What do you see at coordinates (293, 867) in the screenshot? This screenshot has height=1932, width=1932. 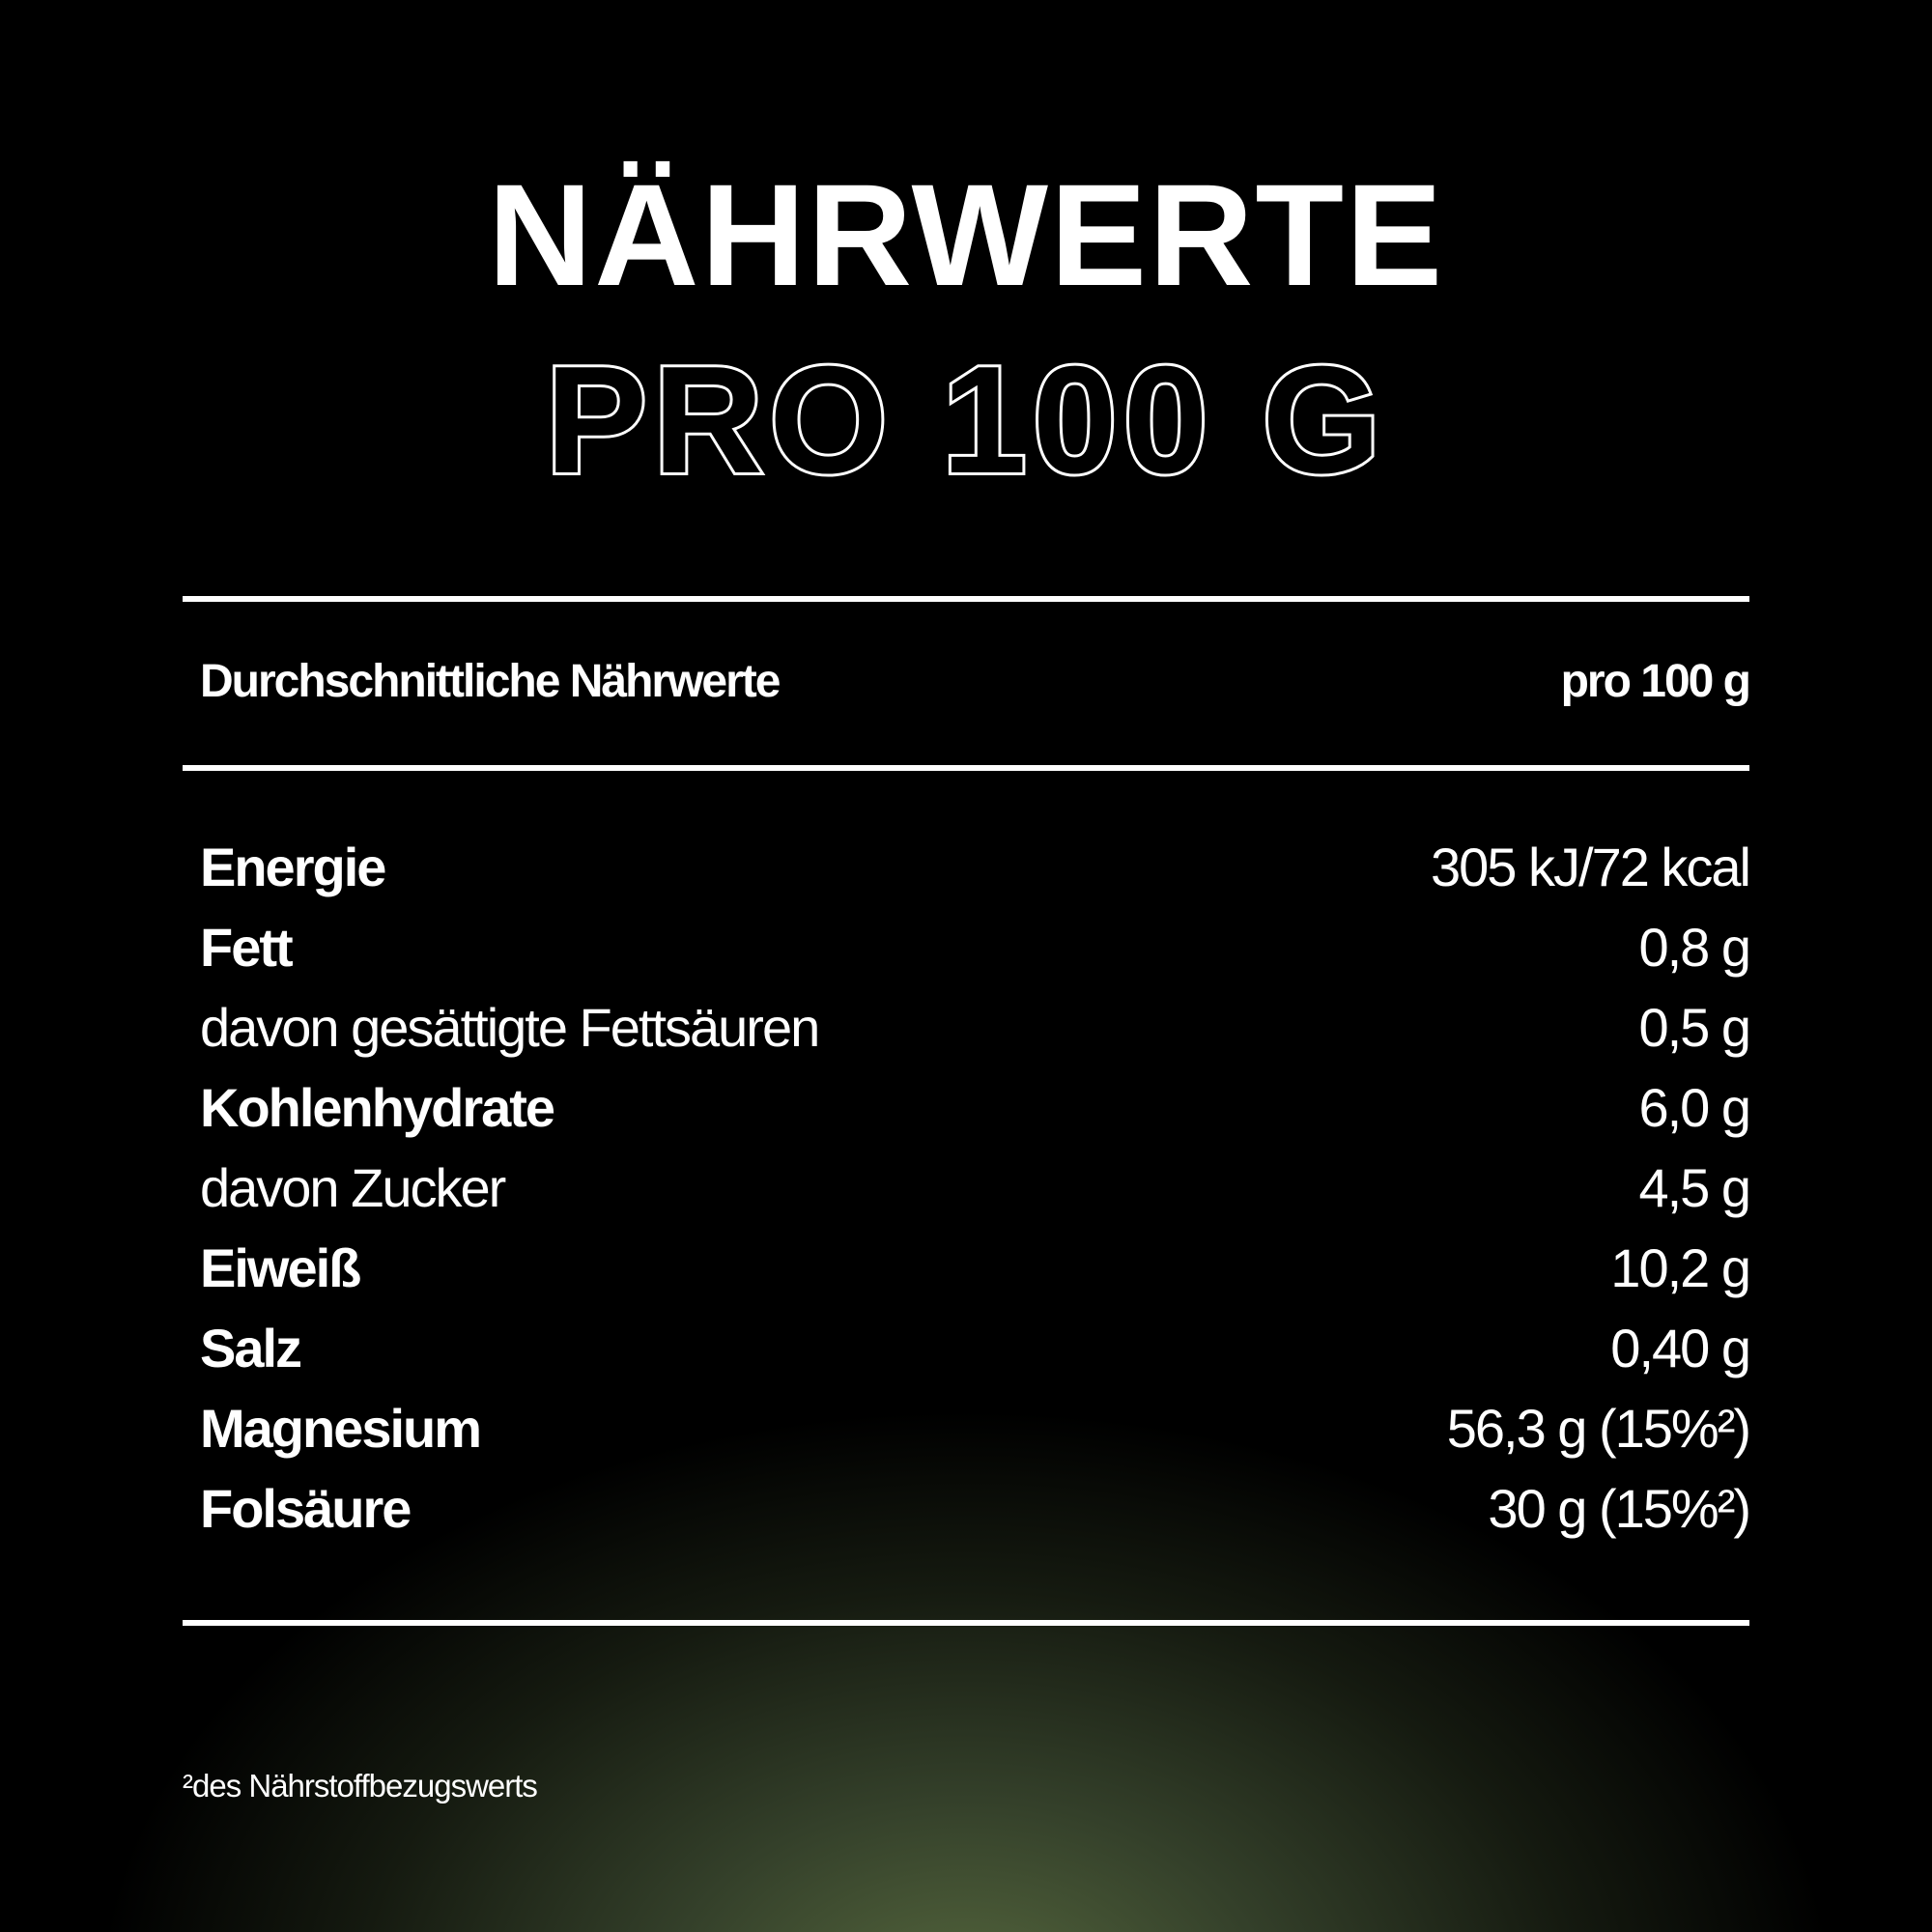 I see `row-label: Energie` at bounding box center [293, 867].